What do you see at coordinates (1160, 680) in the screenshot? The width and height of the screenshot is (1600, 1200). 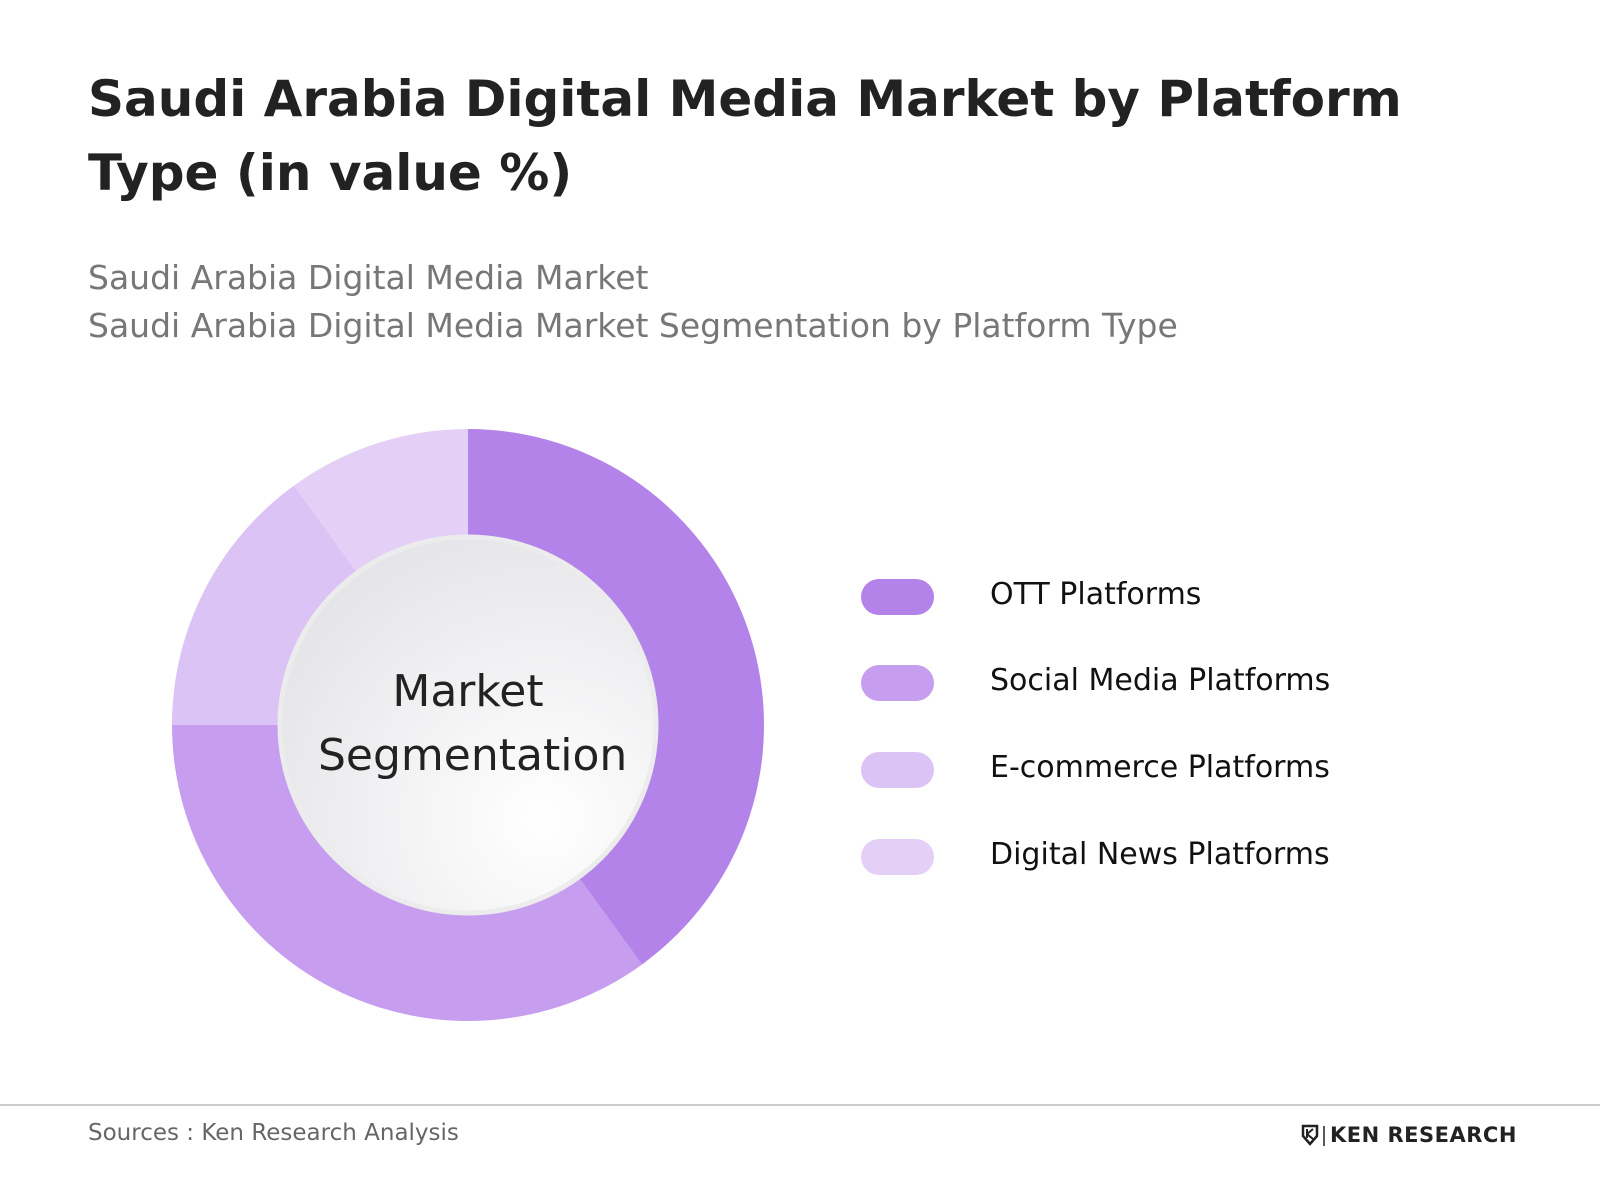 I see `legend-label: Social Media Platforms` at bounding box center [1160, 680].